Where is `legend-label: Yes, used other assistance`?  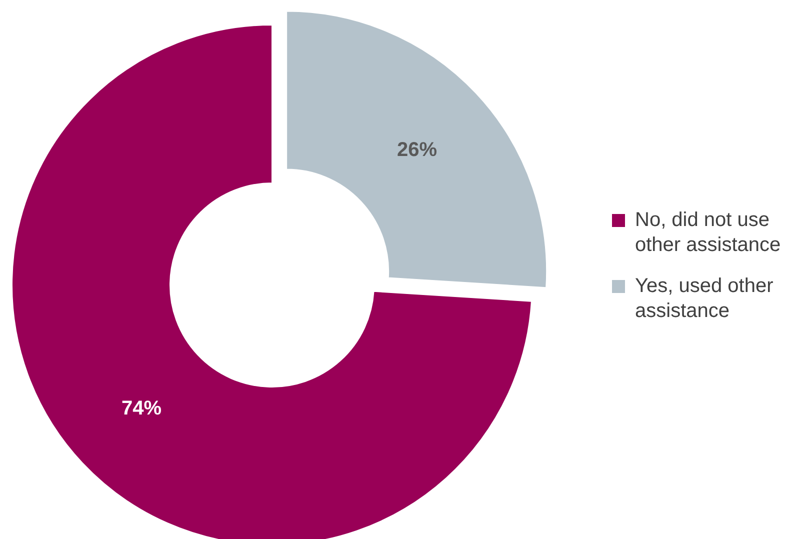 legend-label: Yes, used other assistance is located at coordinates (704, 298).